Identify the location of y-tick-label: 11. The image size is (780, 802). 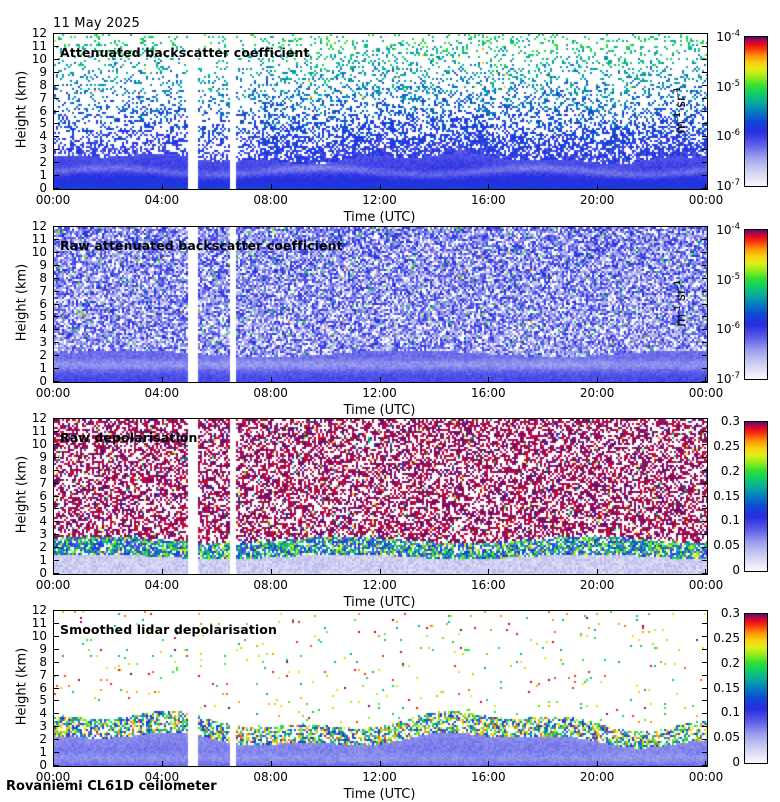
(39, 45).